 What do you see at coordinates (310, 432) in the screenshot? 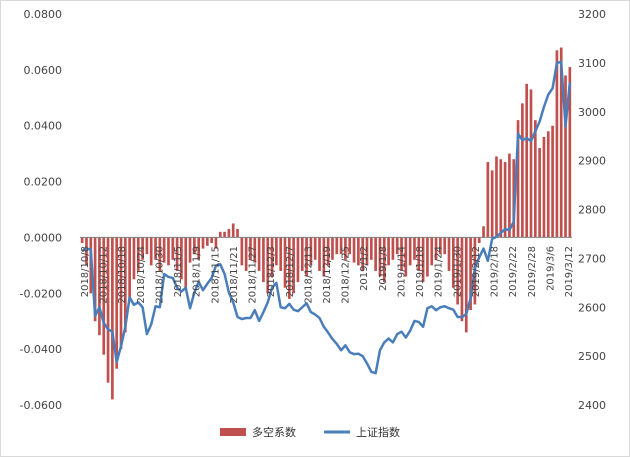
I see `legend: 多空系数 上证指数` at bounding box center [310, 432].